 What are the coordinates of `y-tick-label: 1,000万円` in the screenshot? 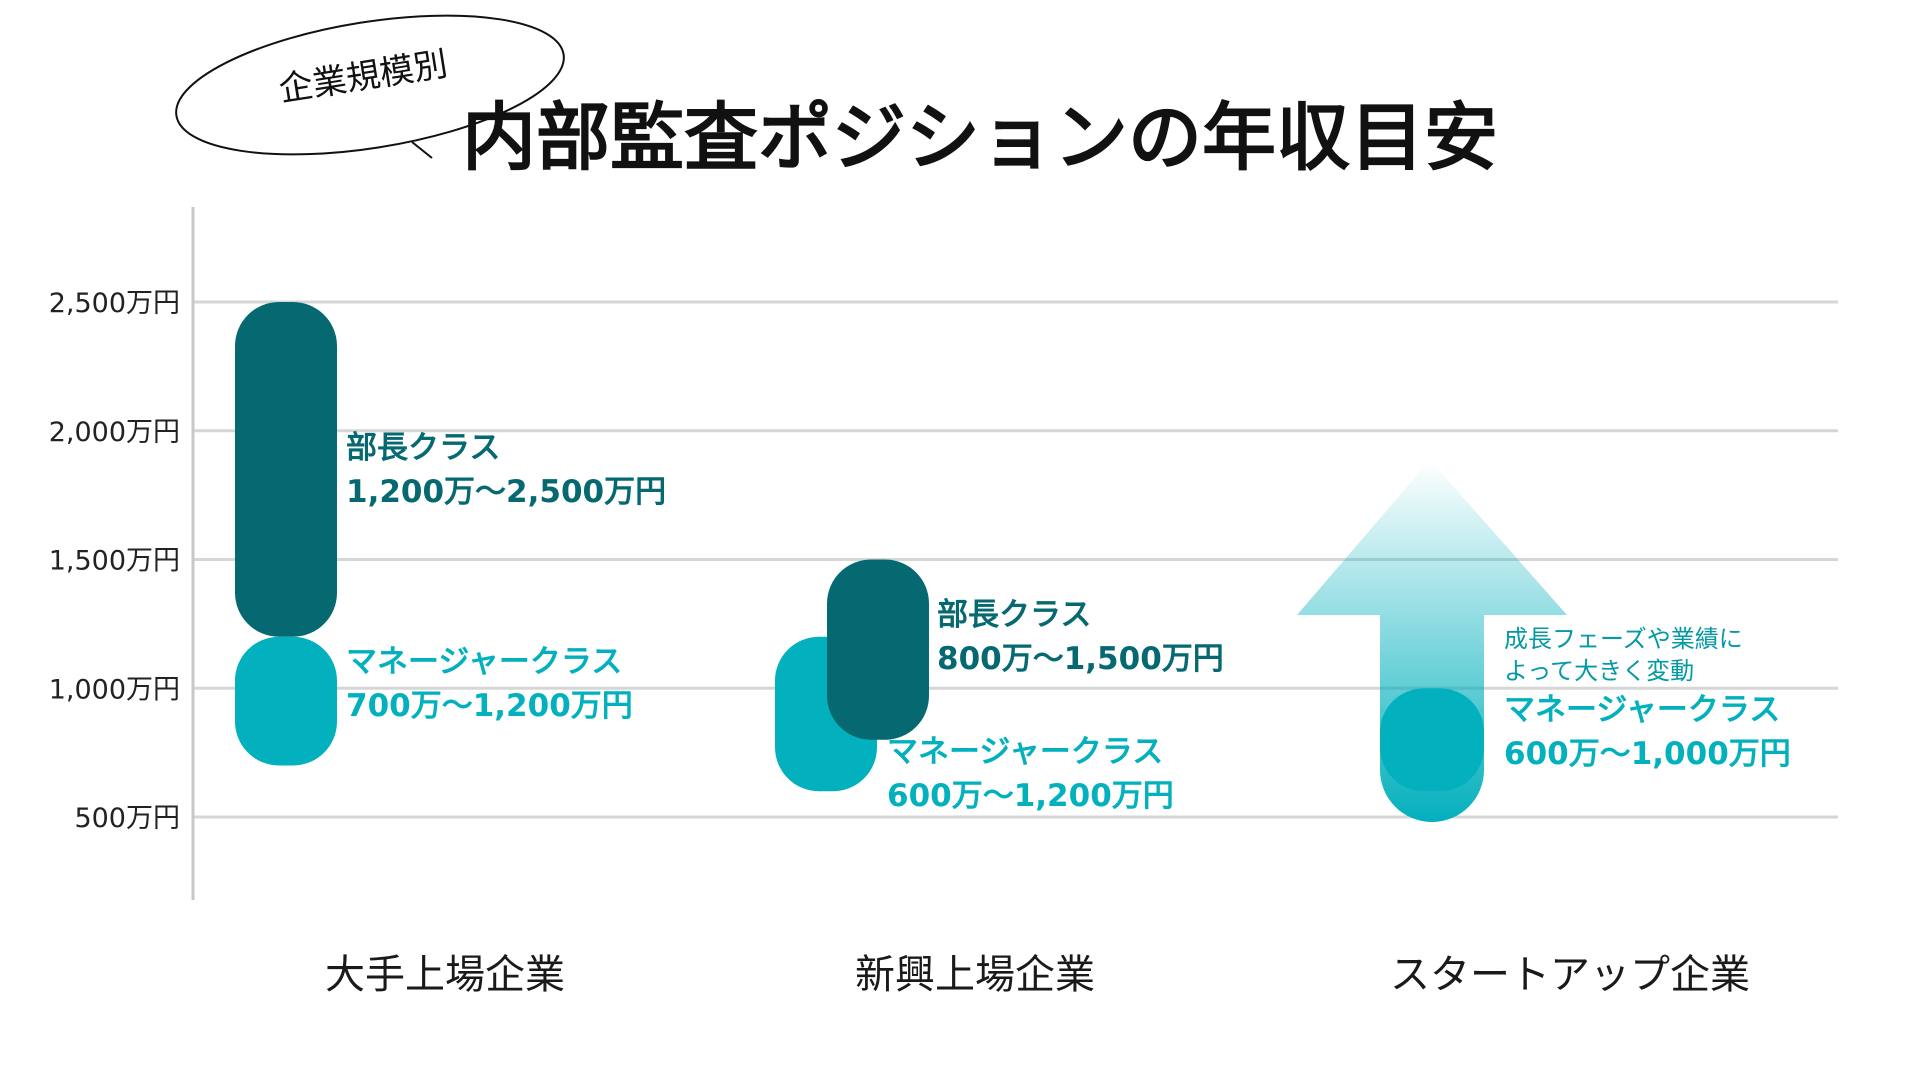 It's located at (114, 689).